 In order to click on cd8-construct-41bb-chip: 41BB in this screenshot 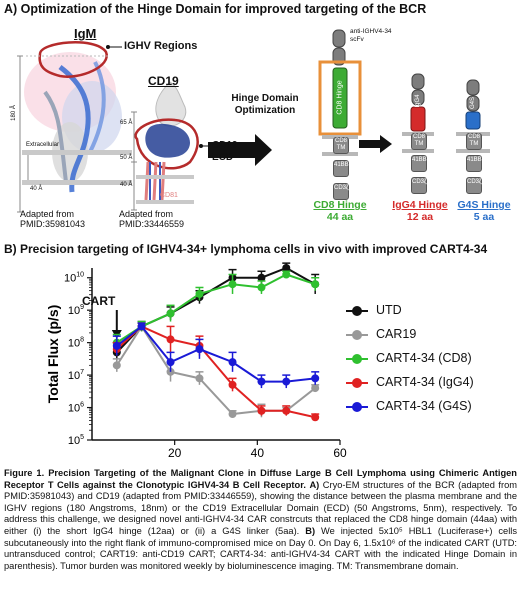, I will do `click(341, 168)`.